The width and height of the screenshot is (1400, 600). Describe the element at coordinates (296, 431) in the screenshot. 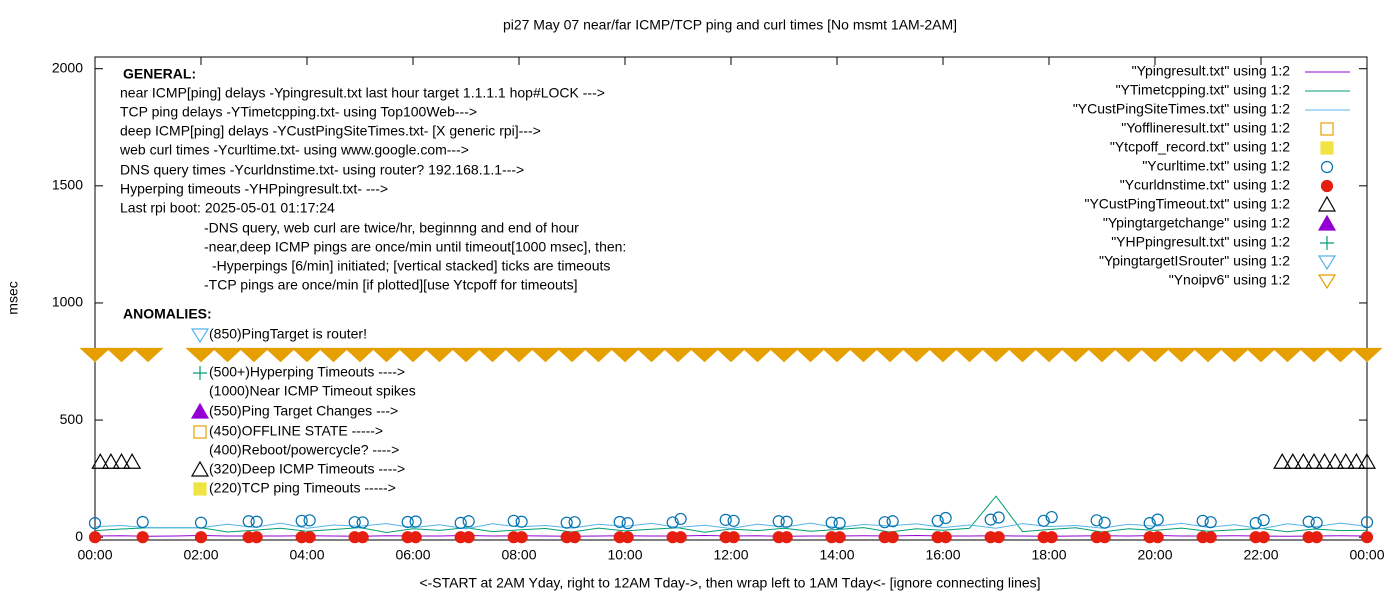

I see `annotation: (450)OFFLINE STATE ----->` at that location.